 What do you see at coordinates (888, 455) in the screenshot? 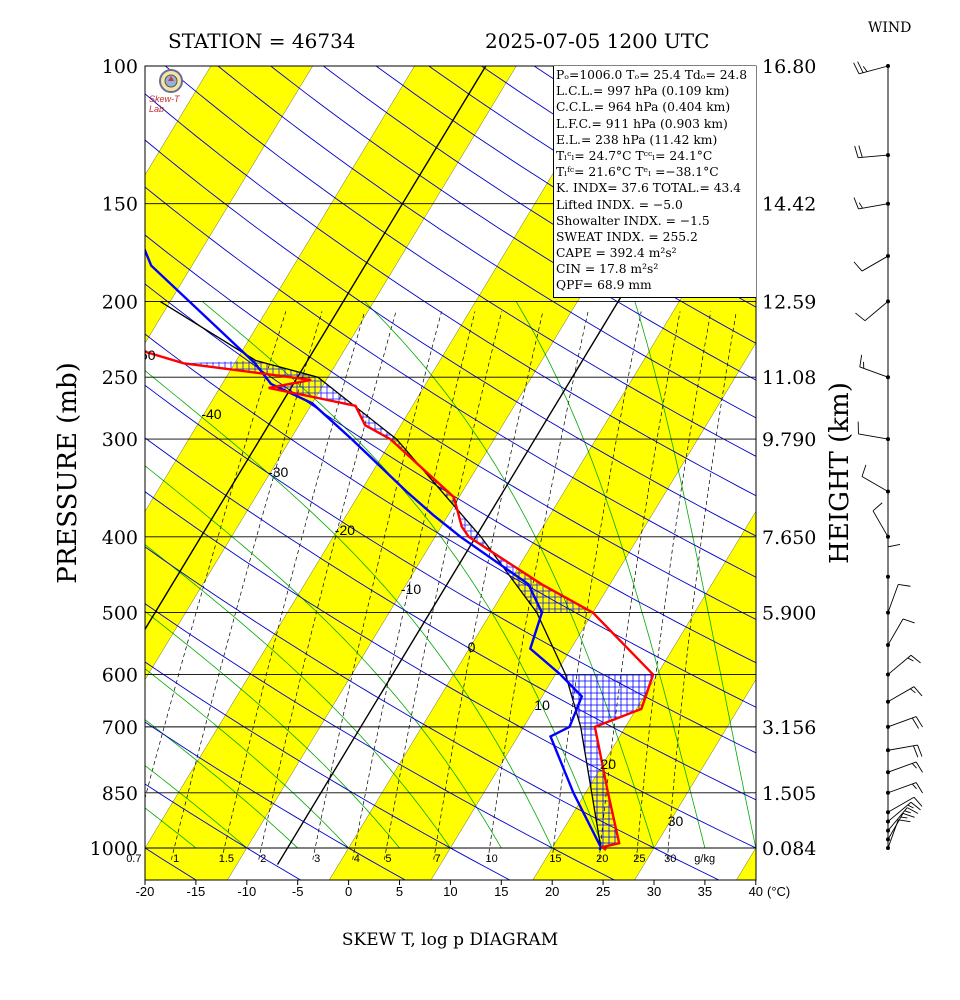
I see `wind-column` at bounding box center [888, 455].